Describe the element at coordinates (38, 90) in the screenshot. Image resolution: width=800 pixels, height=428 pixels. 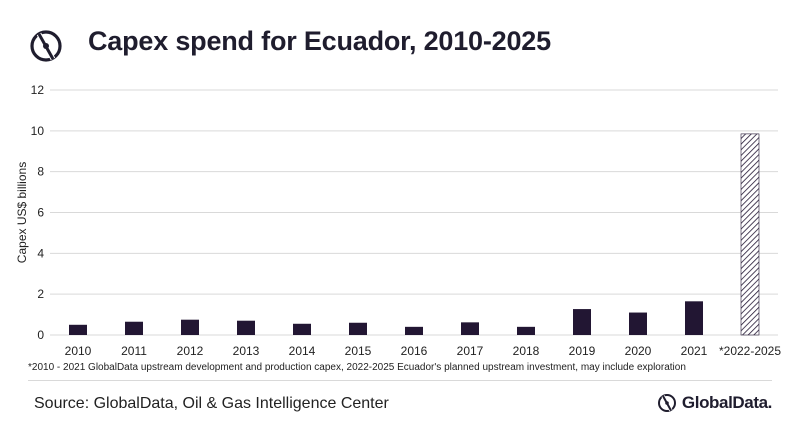
I see `y-tick-label: 12` at that location.